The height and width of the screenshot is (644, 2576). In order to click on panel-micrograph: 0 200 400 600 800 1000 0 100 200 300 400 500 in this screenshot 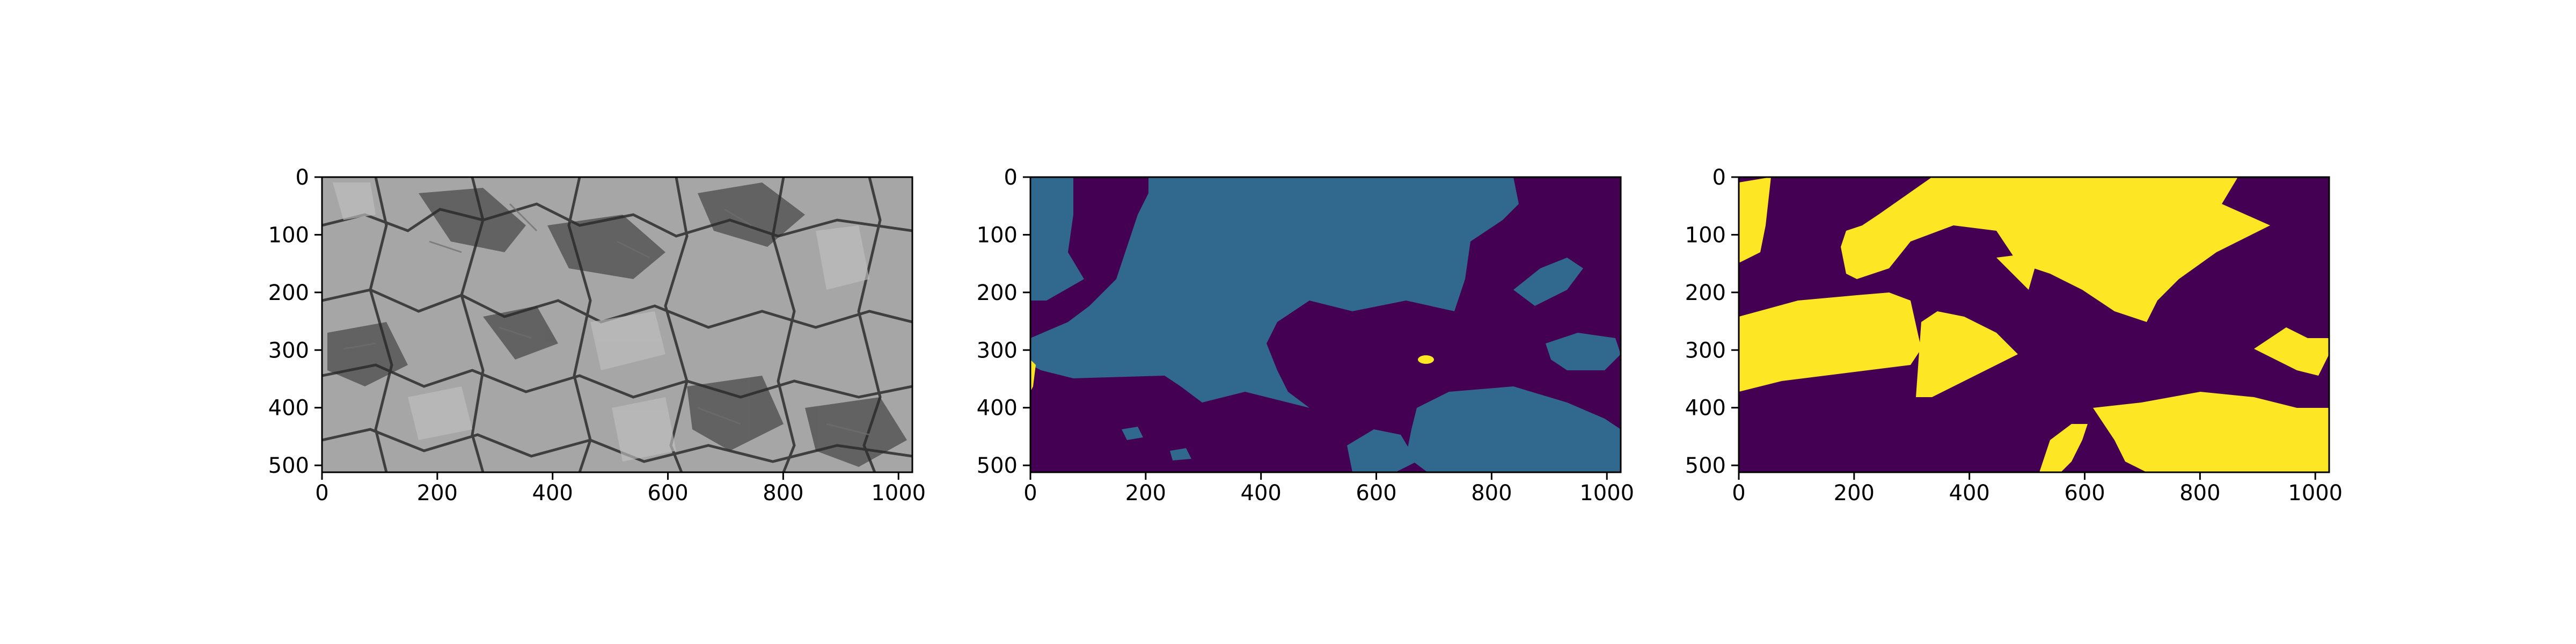, I will do `click(597, 335)`.